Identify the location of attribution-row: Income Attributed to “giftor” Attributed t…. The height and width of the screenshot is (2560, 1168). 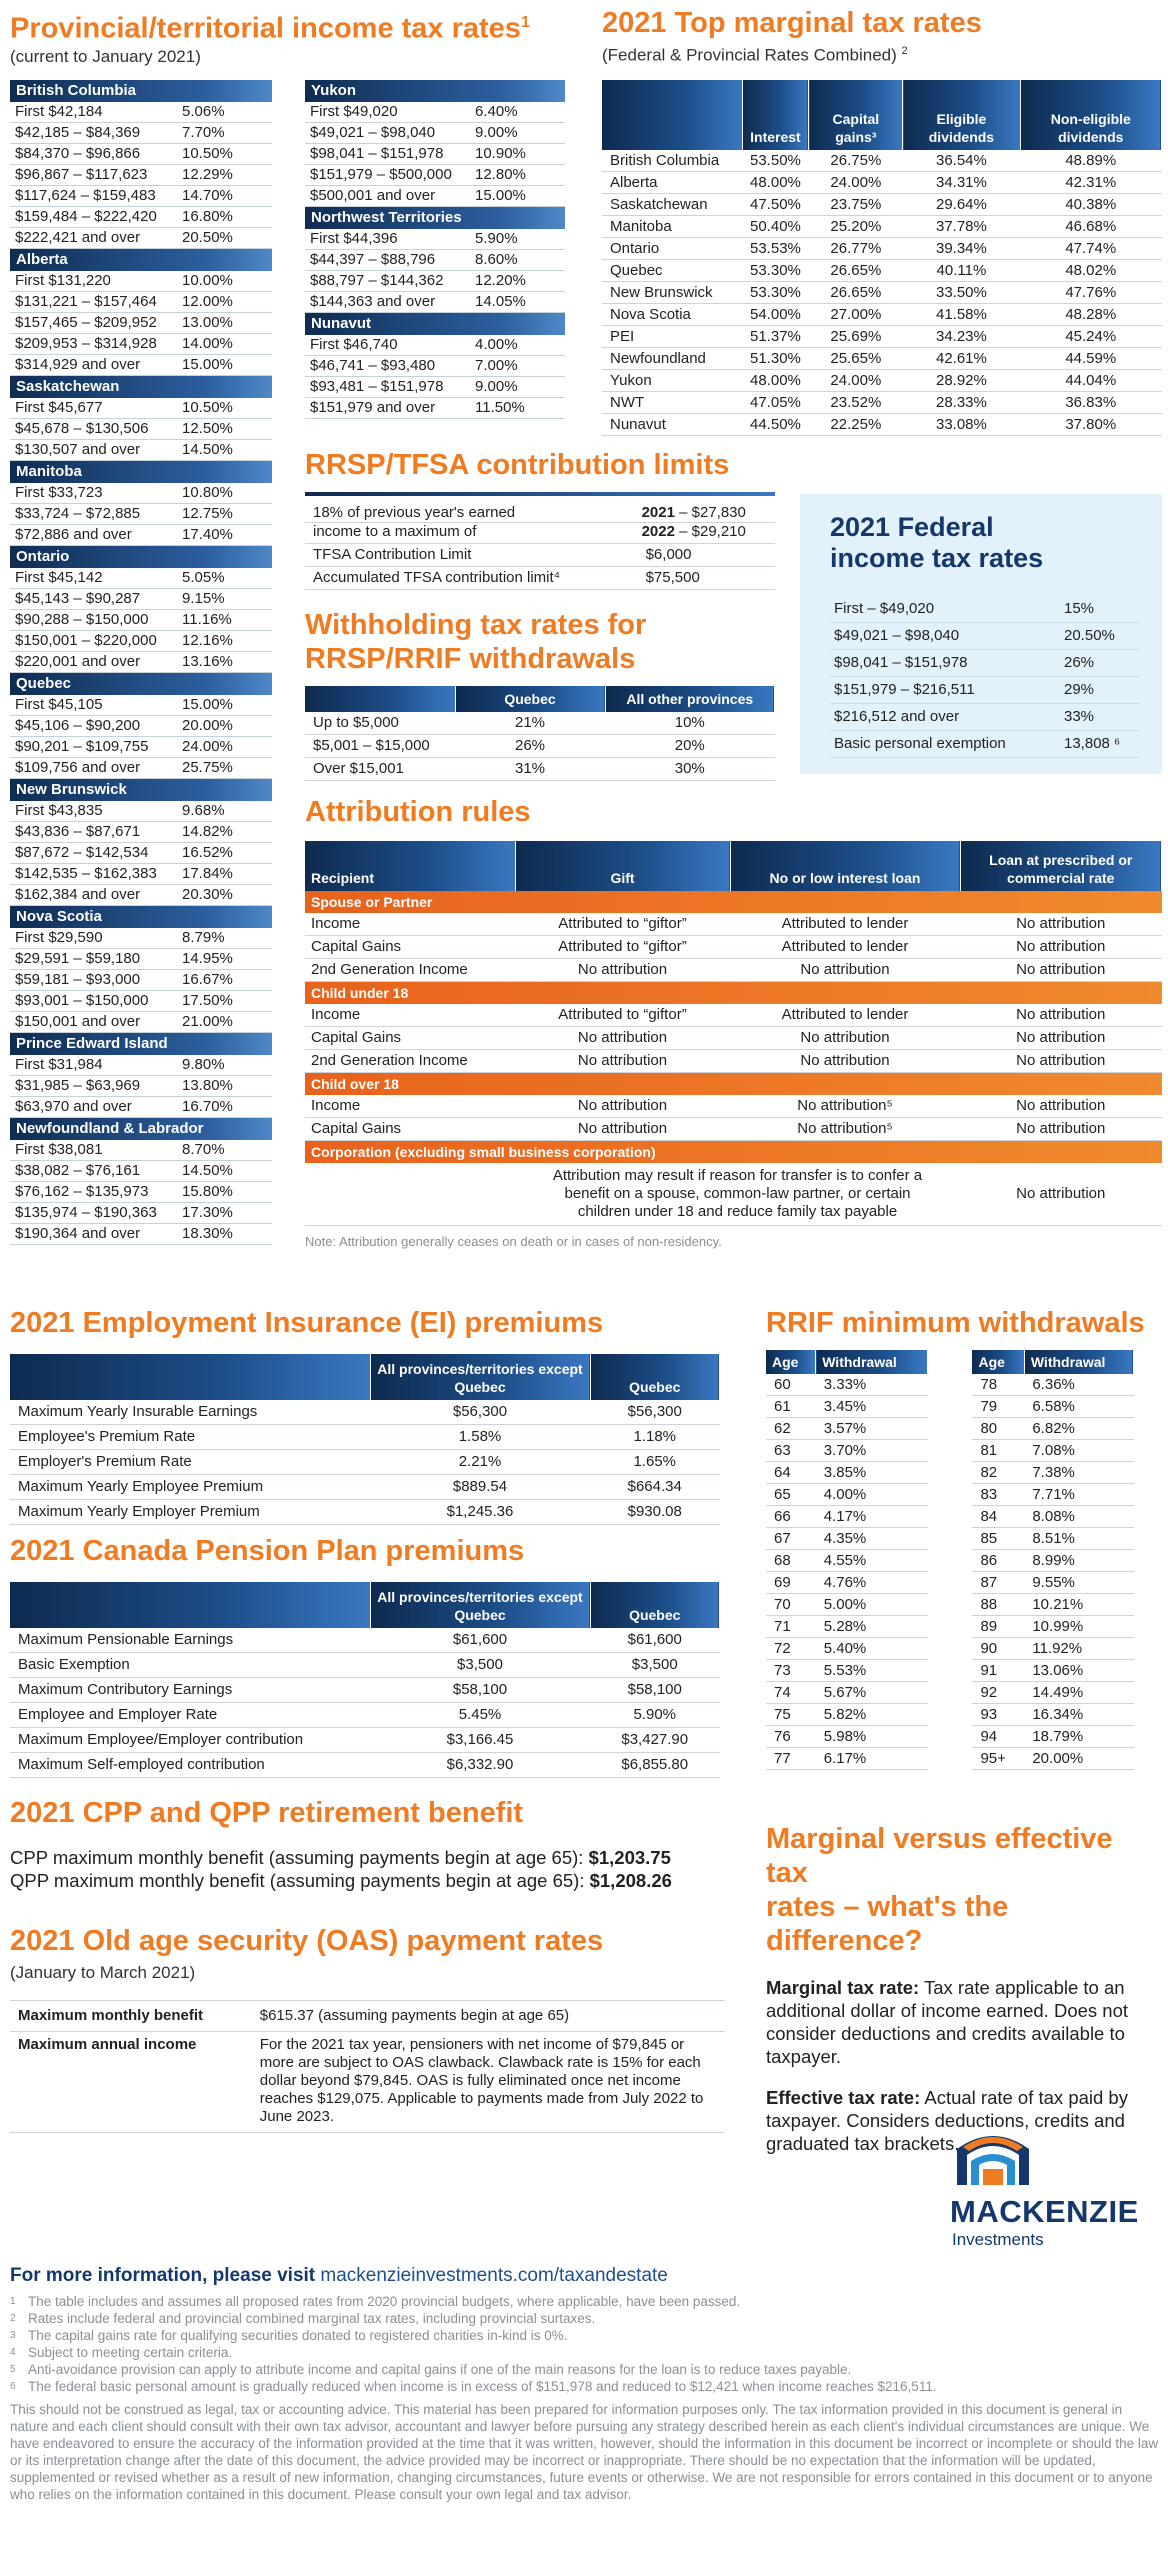
(733, 1015).